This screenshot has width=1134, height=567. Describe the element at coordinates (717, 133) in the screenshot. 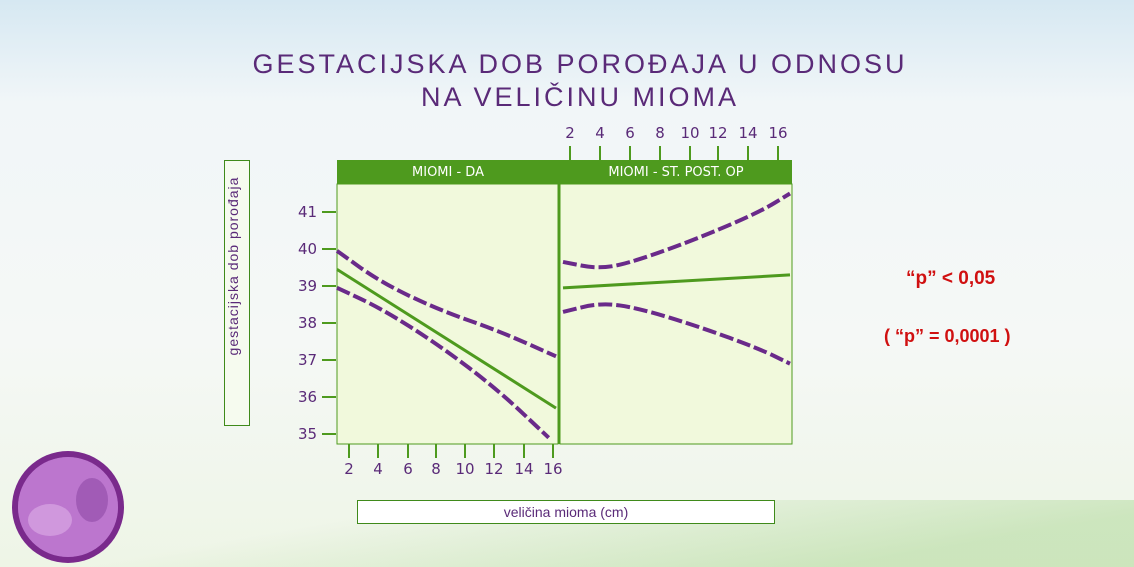

I see `x-tick-label-top: 12` at that location.